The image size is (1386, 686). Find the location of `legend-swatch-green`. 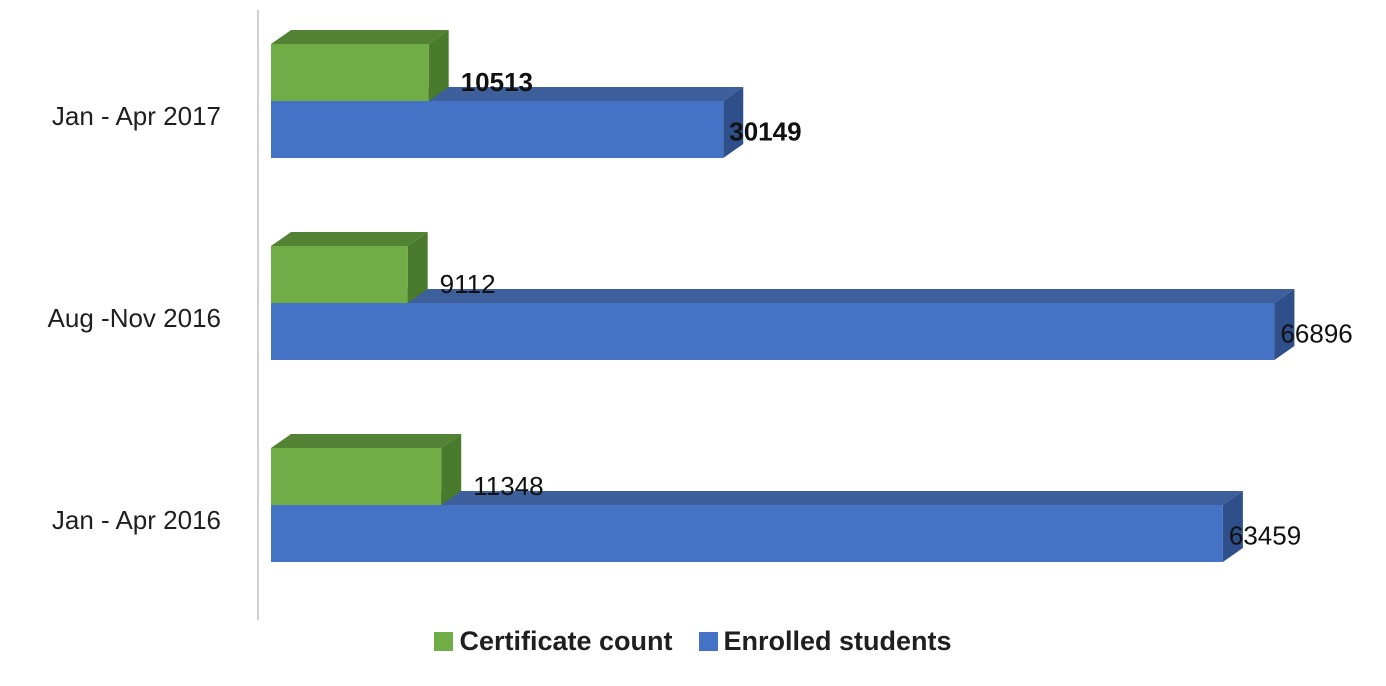

legend-swatch-green is located at coordinates (444, 641).